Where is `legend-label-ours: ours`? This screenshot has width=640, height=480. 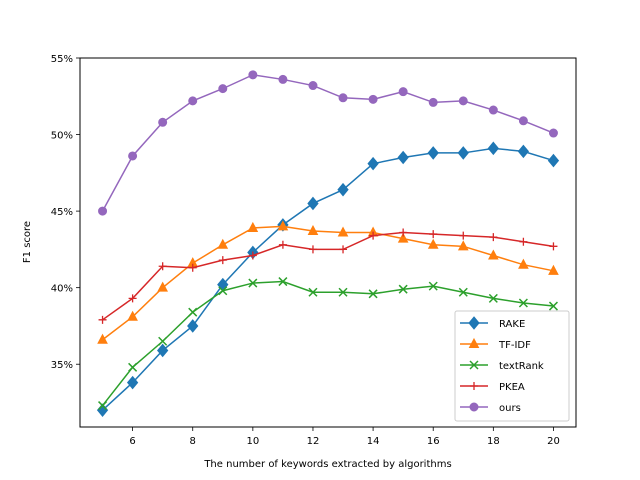
legend-label-ours: ours is located at coordinates (510, 408).